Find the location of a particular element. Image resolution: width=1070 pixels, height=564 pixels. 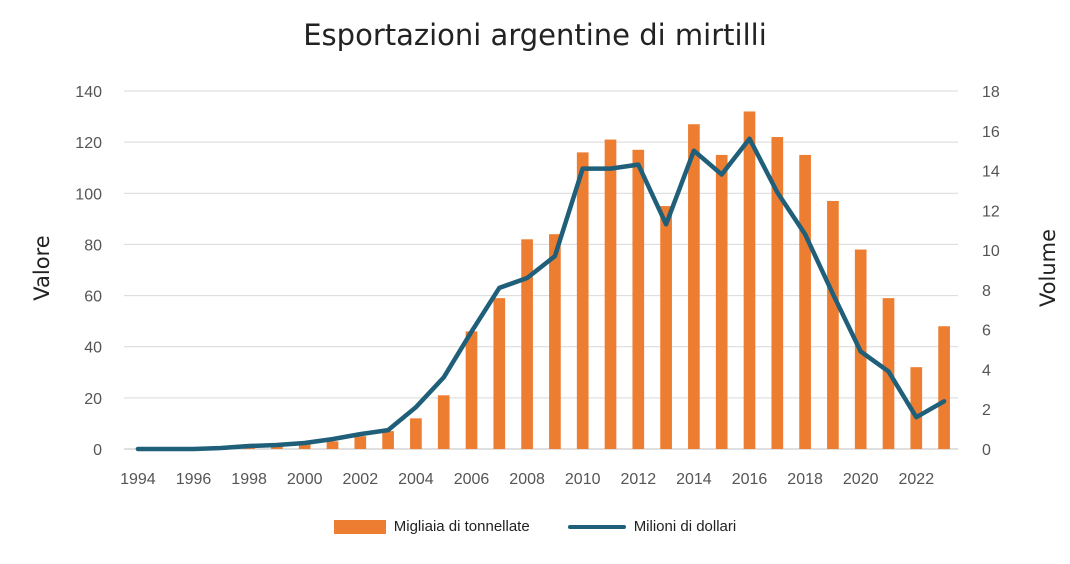

x-tick-label: 2022 is located at coordinates (917, 479).